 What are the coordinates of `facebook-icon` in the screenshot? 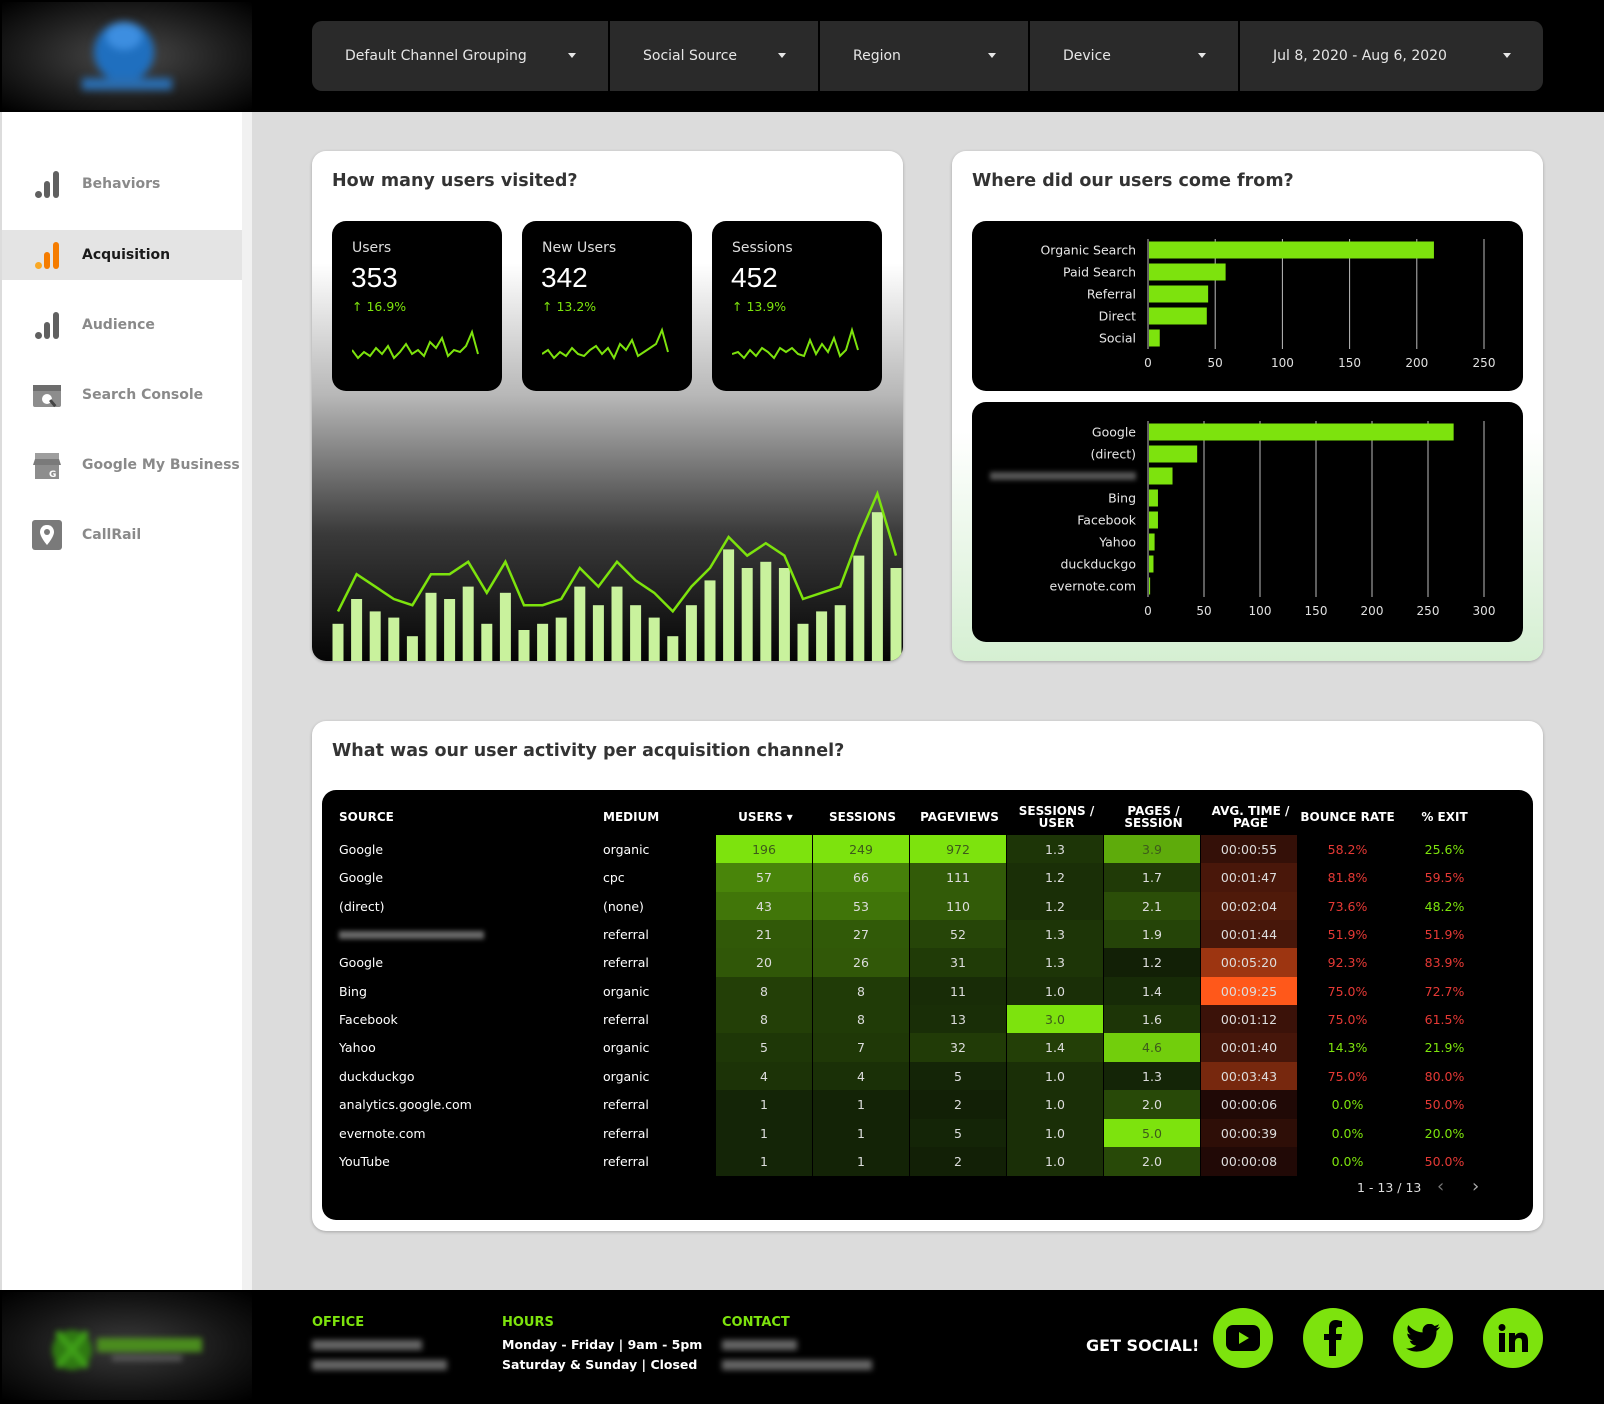 It's located at (1333, 1338).